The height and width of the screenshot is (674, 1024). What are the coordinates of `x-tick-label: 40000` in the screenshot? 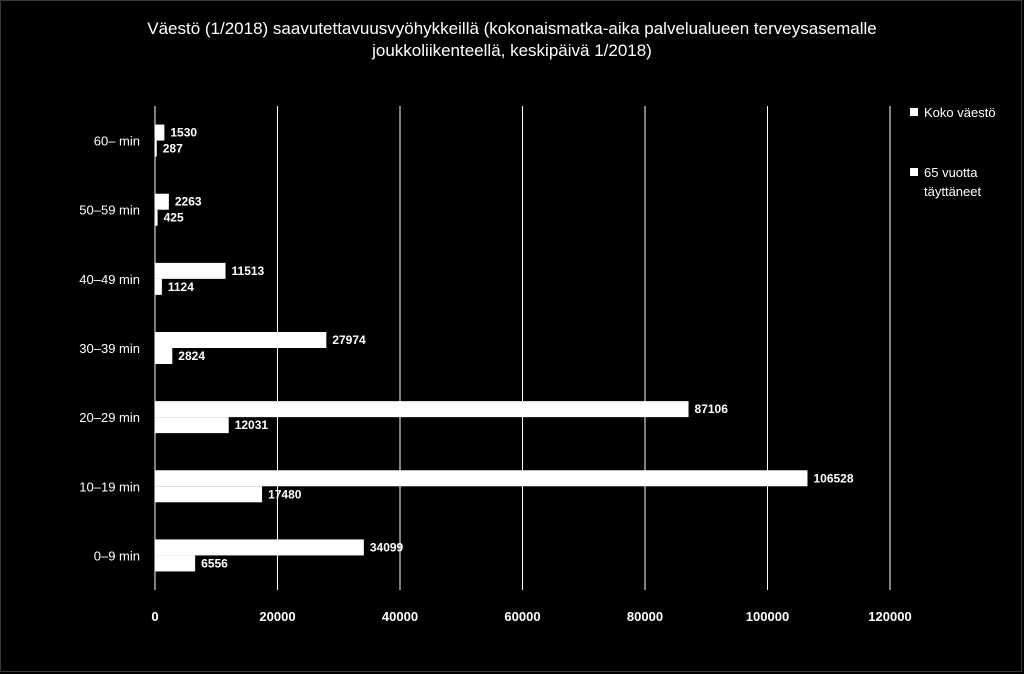 It's located at (400, 616).